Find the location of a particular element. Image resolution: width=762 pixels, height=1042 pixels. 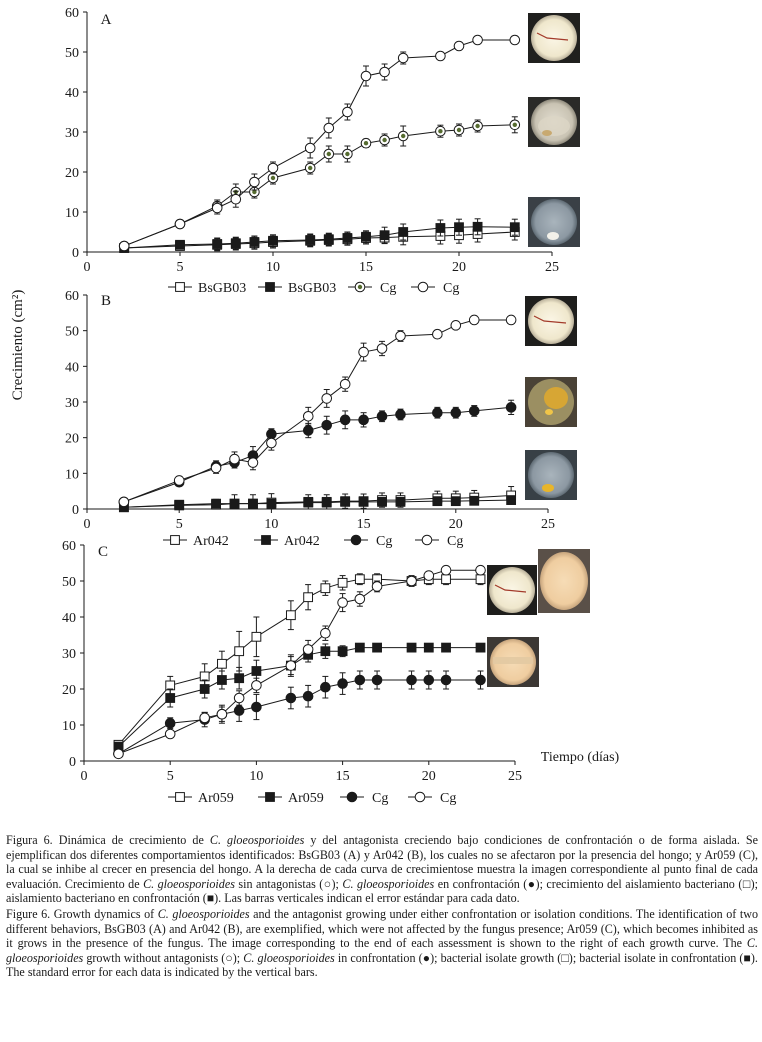

plate-image-b-bacteria is located at coordinates (551, 475).